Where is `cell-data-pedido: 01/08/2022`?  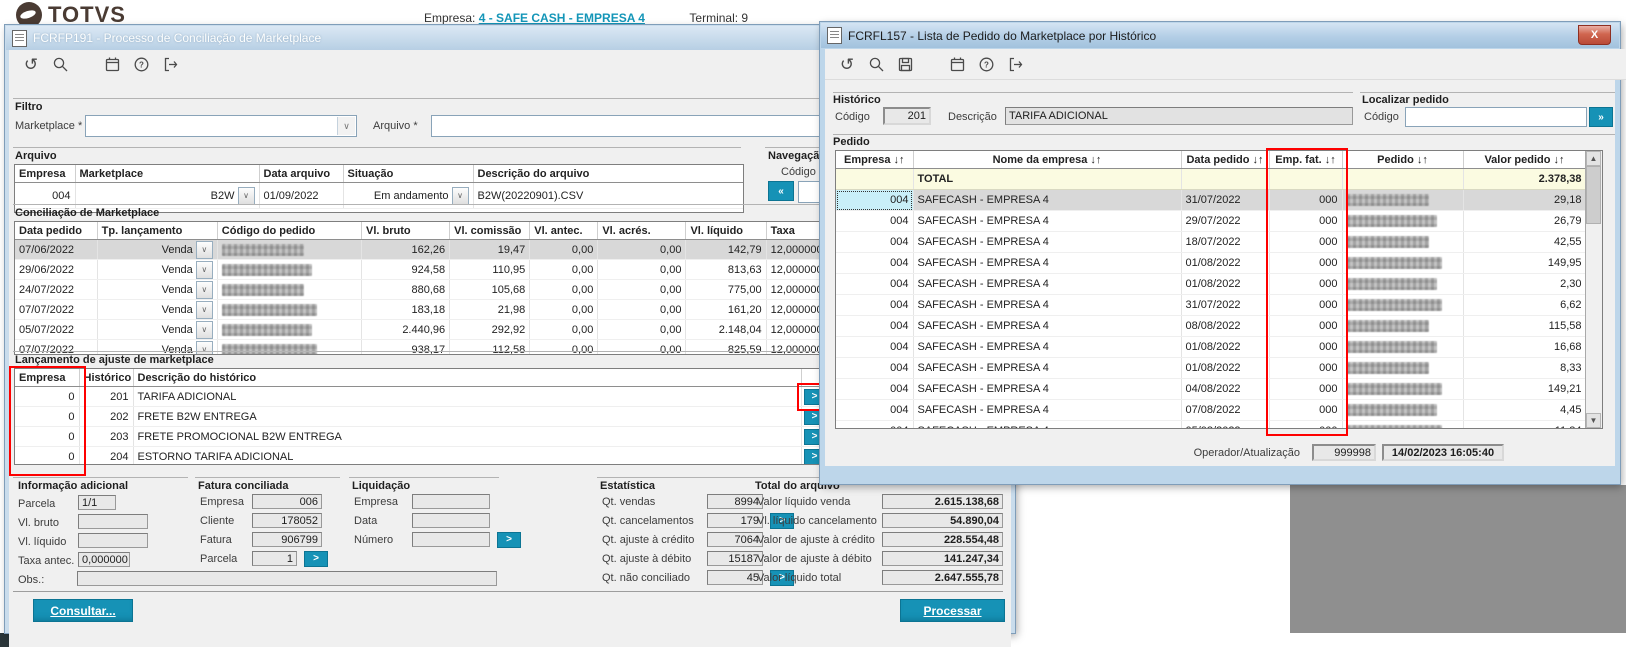
cell-data-pedido: 01/08/2022 is located at coordinates (1225, 347).